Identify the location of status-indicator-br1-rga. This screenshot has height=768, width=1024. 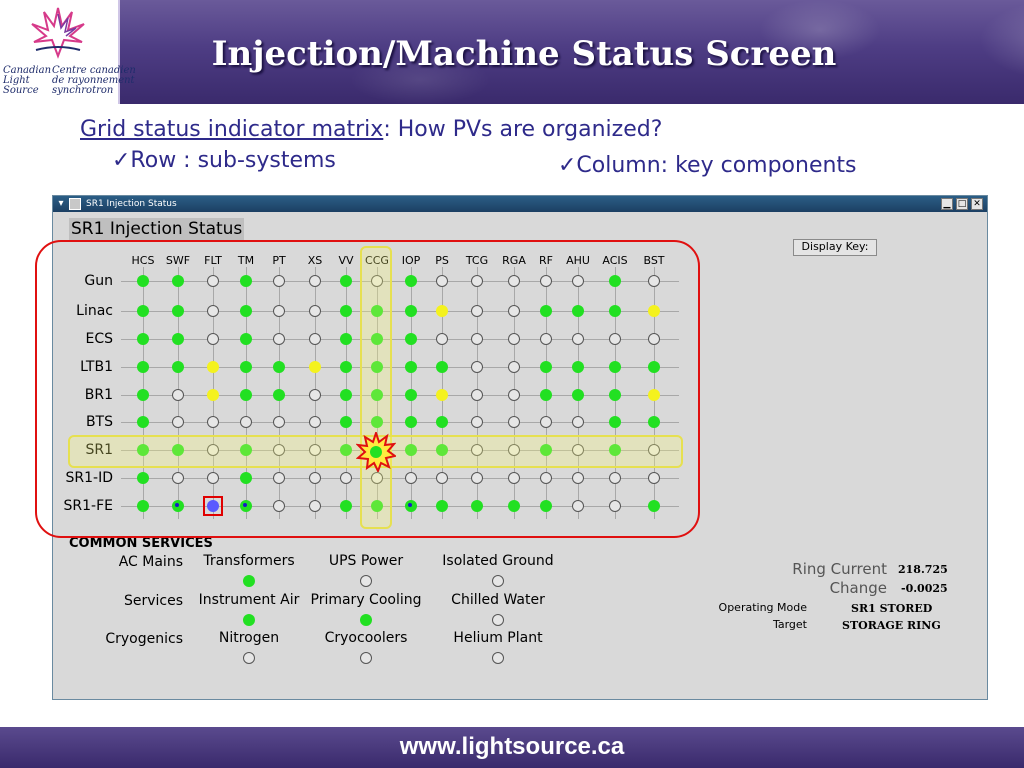
(514, 395).